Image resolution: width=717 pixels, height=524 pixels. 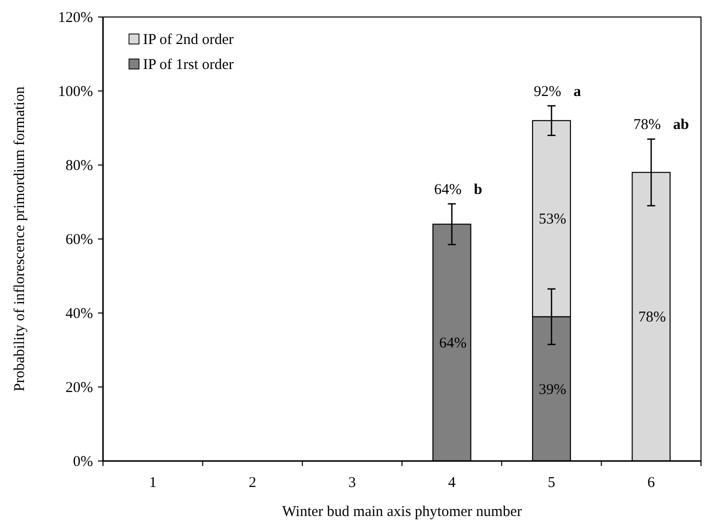 I want to click on x-tick-label: 5, so click(x=552, y=483).